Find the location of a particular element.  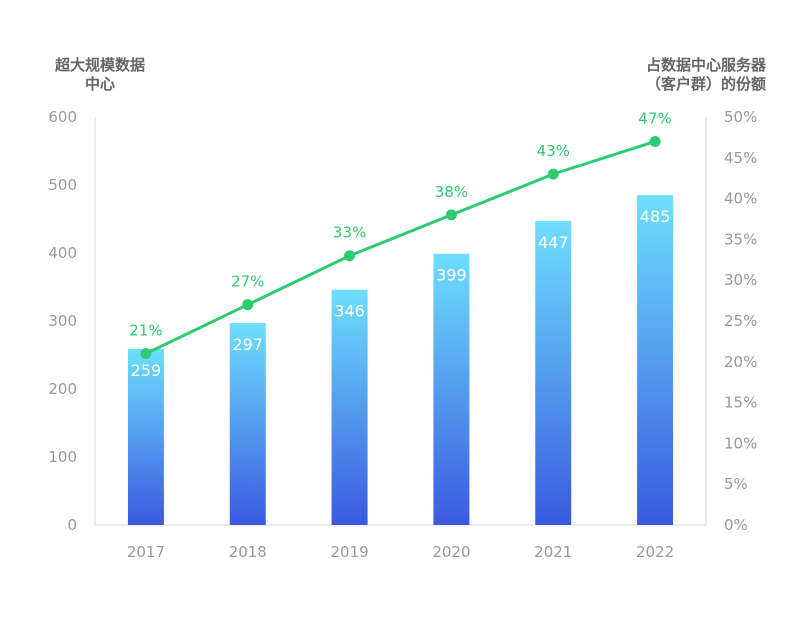

x-tick-label: 2021 is located at coordinates (553, 552).